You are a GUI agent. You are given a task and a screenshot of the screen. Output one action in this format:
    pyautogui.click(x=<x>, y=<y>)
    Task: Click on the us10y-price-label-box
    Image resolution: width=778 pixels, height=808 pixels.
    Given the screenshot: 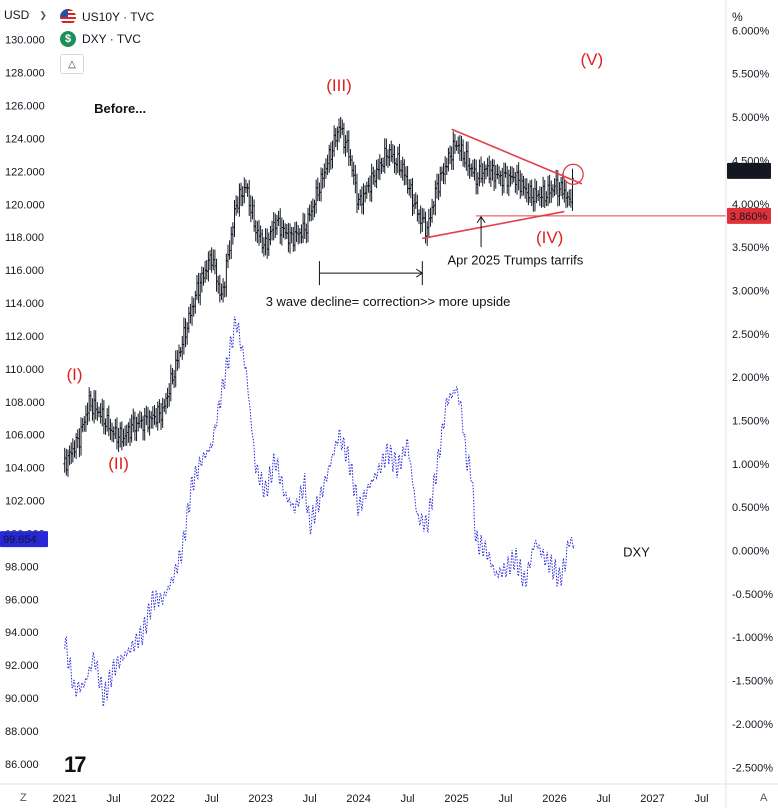 What is the action you would take?
    pyautogui.click(x=749, y=170)
    